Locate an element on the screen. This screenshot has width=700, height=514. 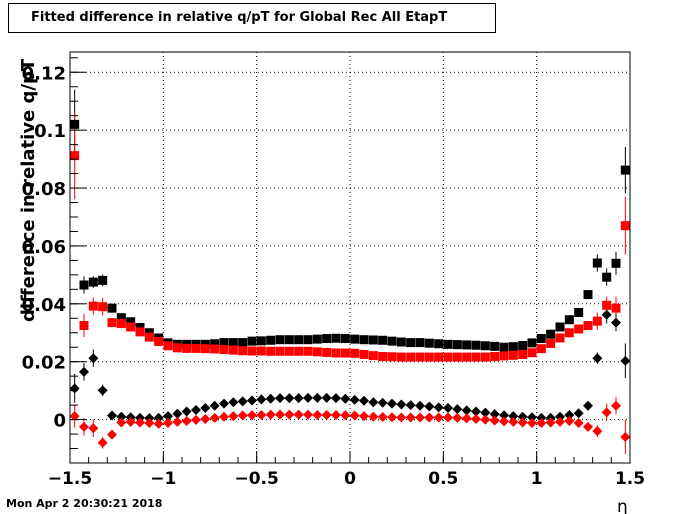
x-tick-label: −0.5 is located at coordinates (256, 479).